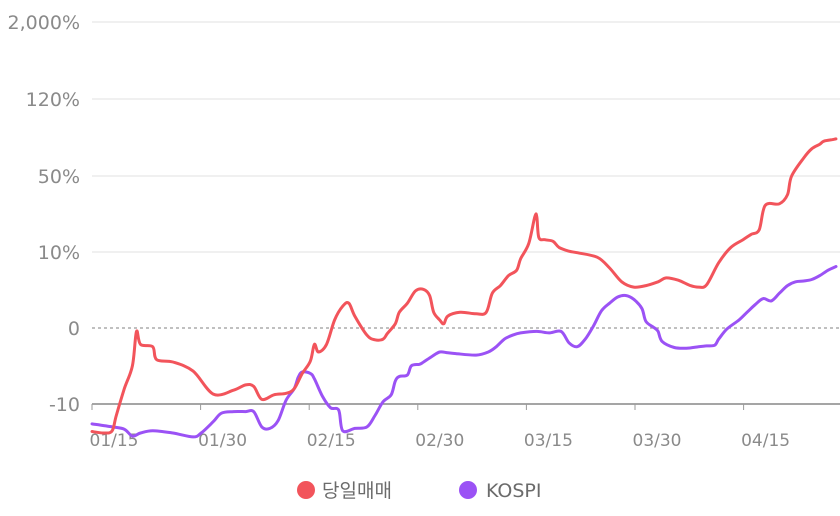 The height and width of the screenshot is (516, 840). What do you see at coordinates (468, 490) in the screenshot?
I see `legend-marker-kospi` at bounding box center [468, 490].